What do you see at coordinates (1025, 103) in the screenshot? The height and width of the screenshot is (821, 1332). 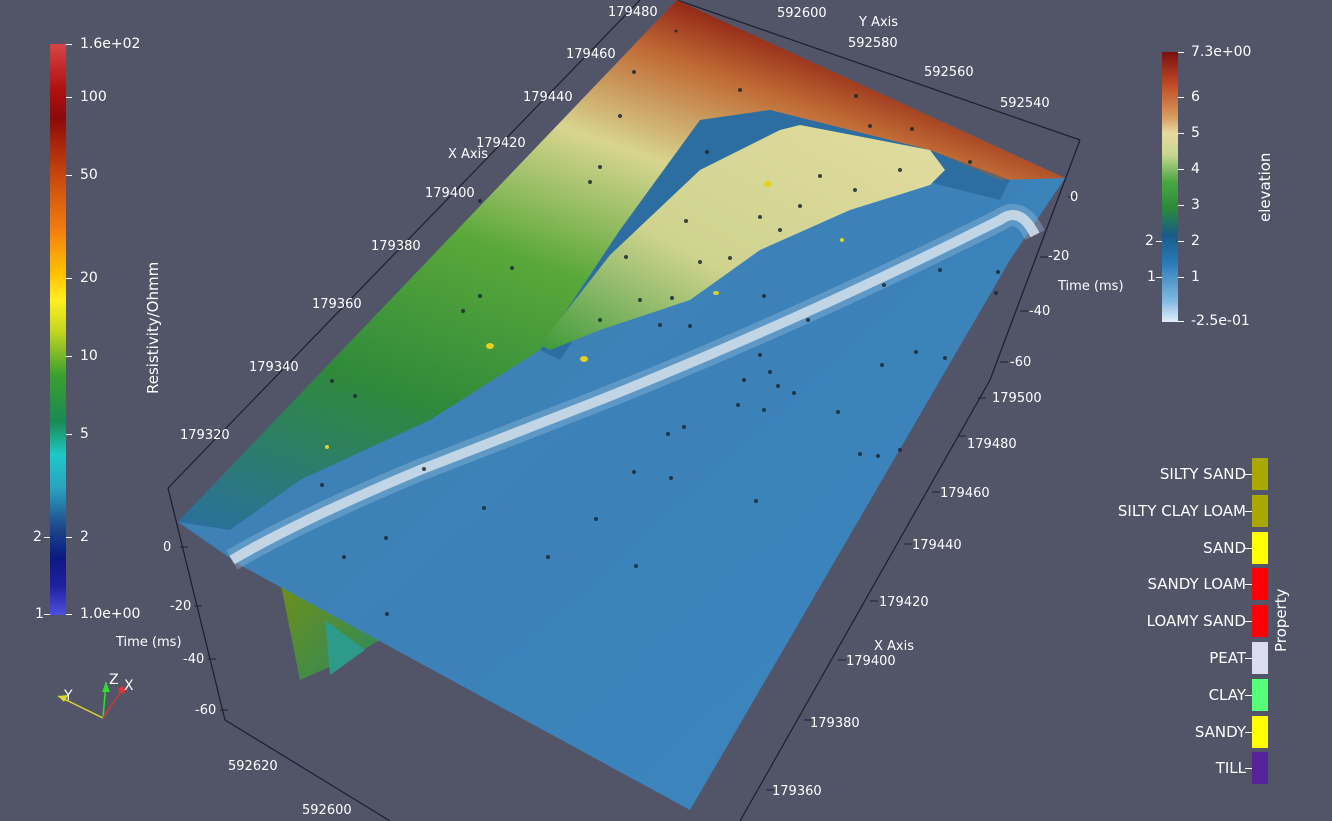 I see `axis-tick-label: 592540` at bounding box center [1025, 103].